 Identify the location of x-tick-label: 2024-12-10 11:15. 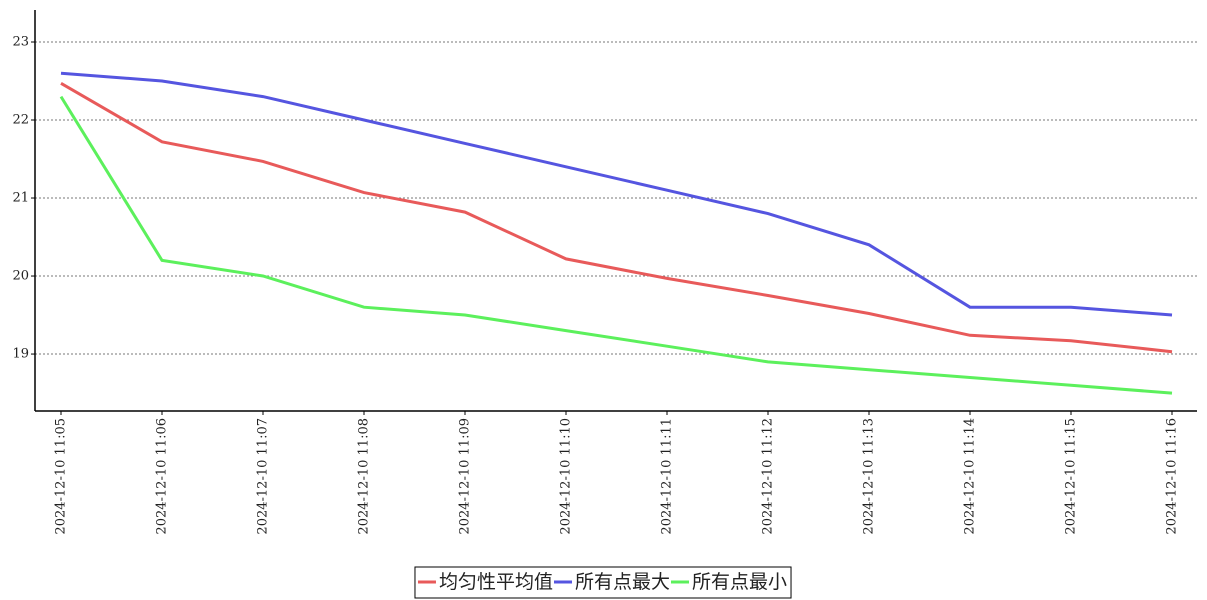
(1071, 476).